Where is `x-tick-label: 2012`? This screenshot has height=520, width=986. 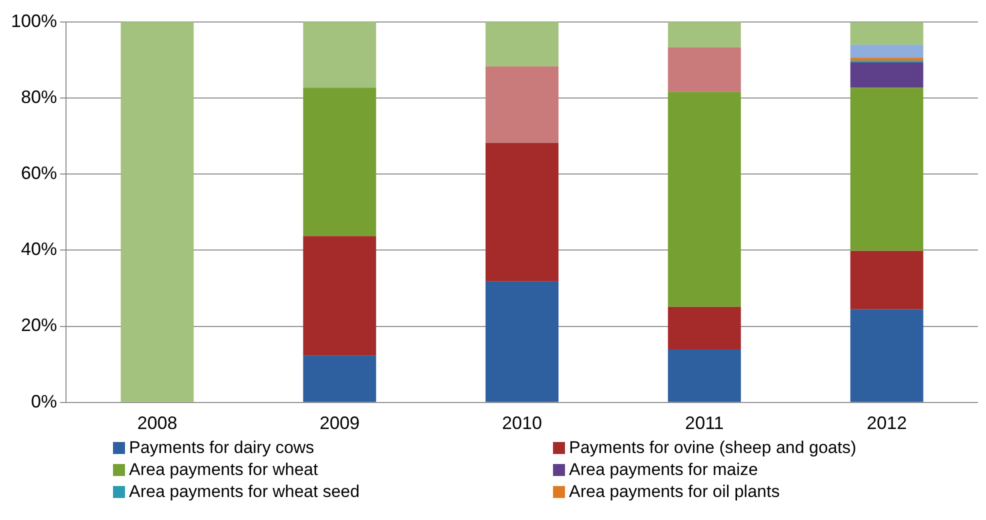
x-tick-label: 2012 is located at coordinates (886, 423).